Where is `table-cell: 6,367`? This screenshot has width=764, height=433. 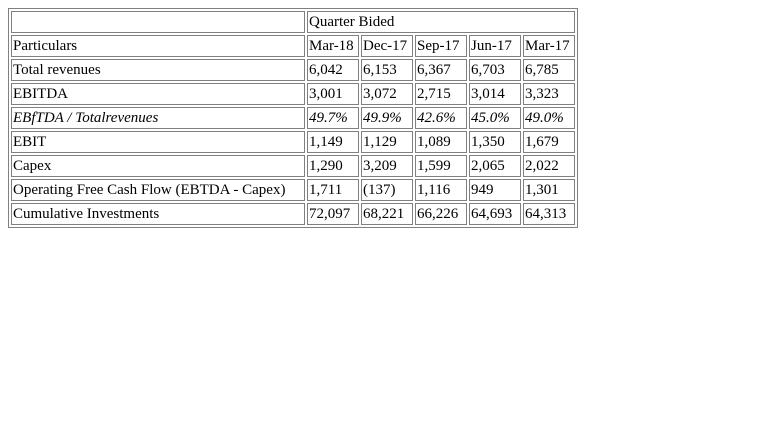
table-cell: 6,367 is located at coordinates (441, 70).